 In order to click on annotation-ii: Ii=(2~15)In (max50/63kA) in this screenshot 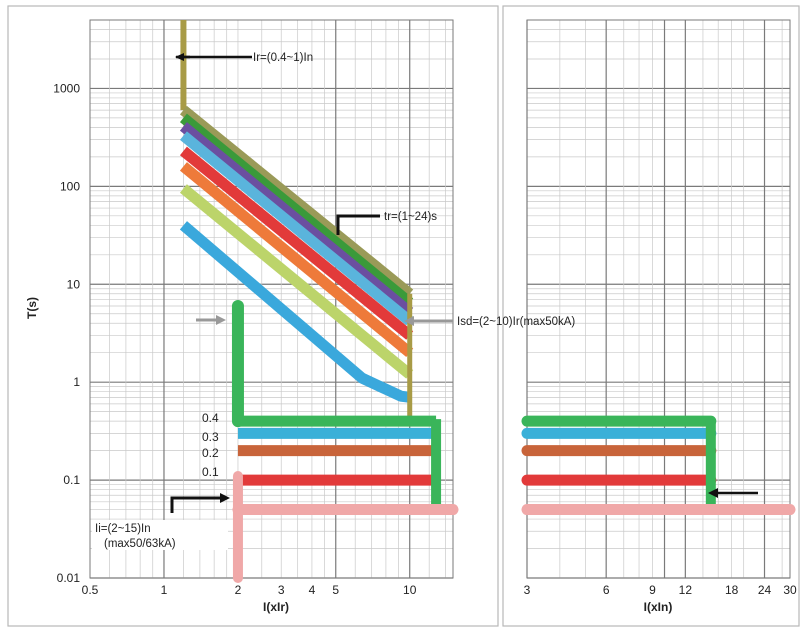, I will do `click(161, 521)`.